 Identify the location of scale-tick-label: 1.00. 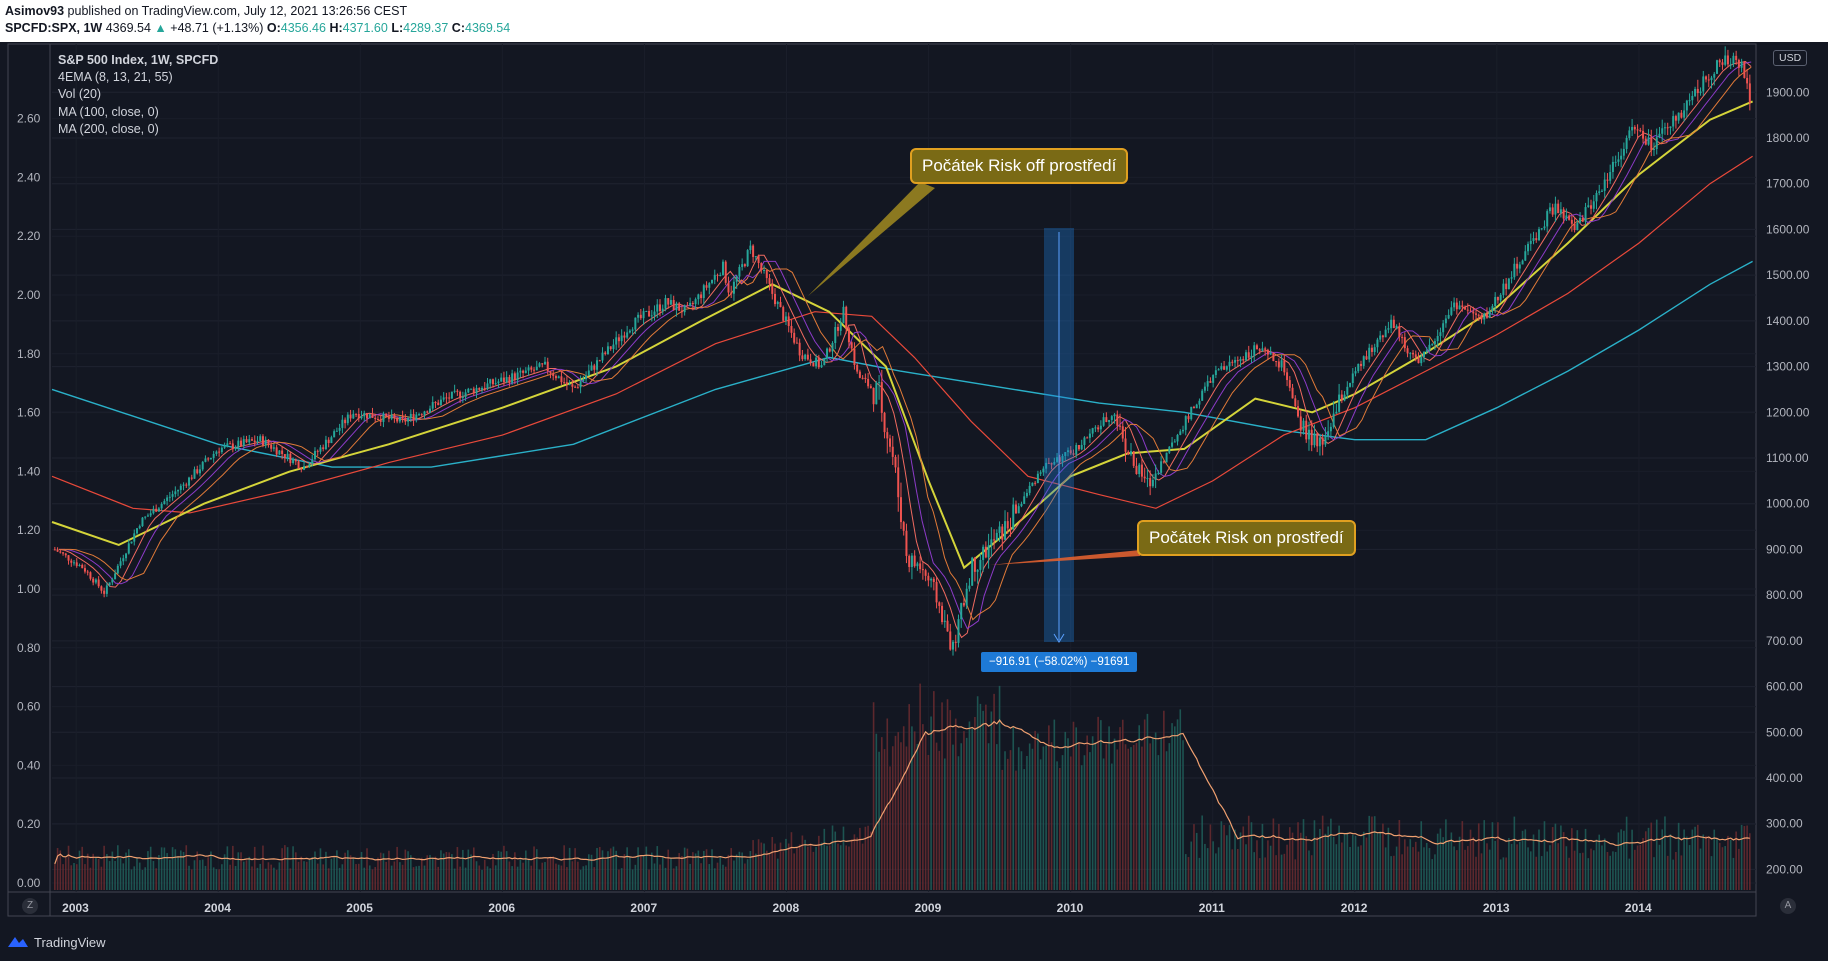
(29, 589).